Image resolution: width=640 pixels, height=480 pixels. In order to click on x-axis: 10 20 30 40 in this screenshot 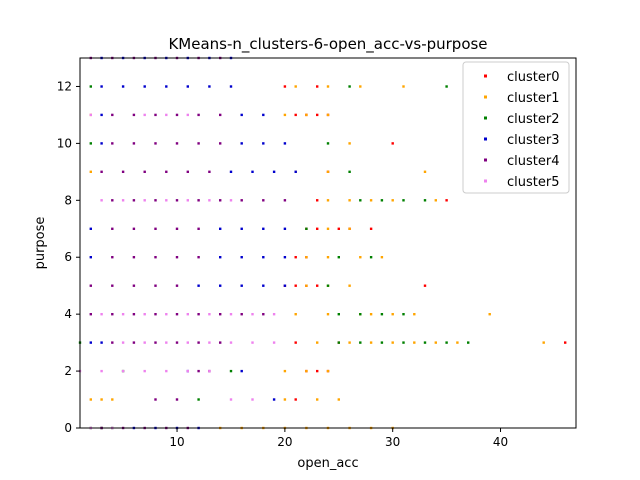, I will do `click(338, 438)`.